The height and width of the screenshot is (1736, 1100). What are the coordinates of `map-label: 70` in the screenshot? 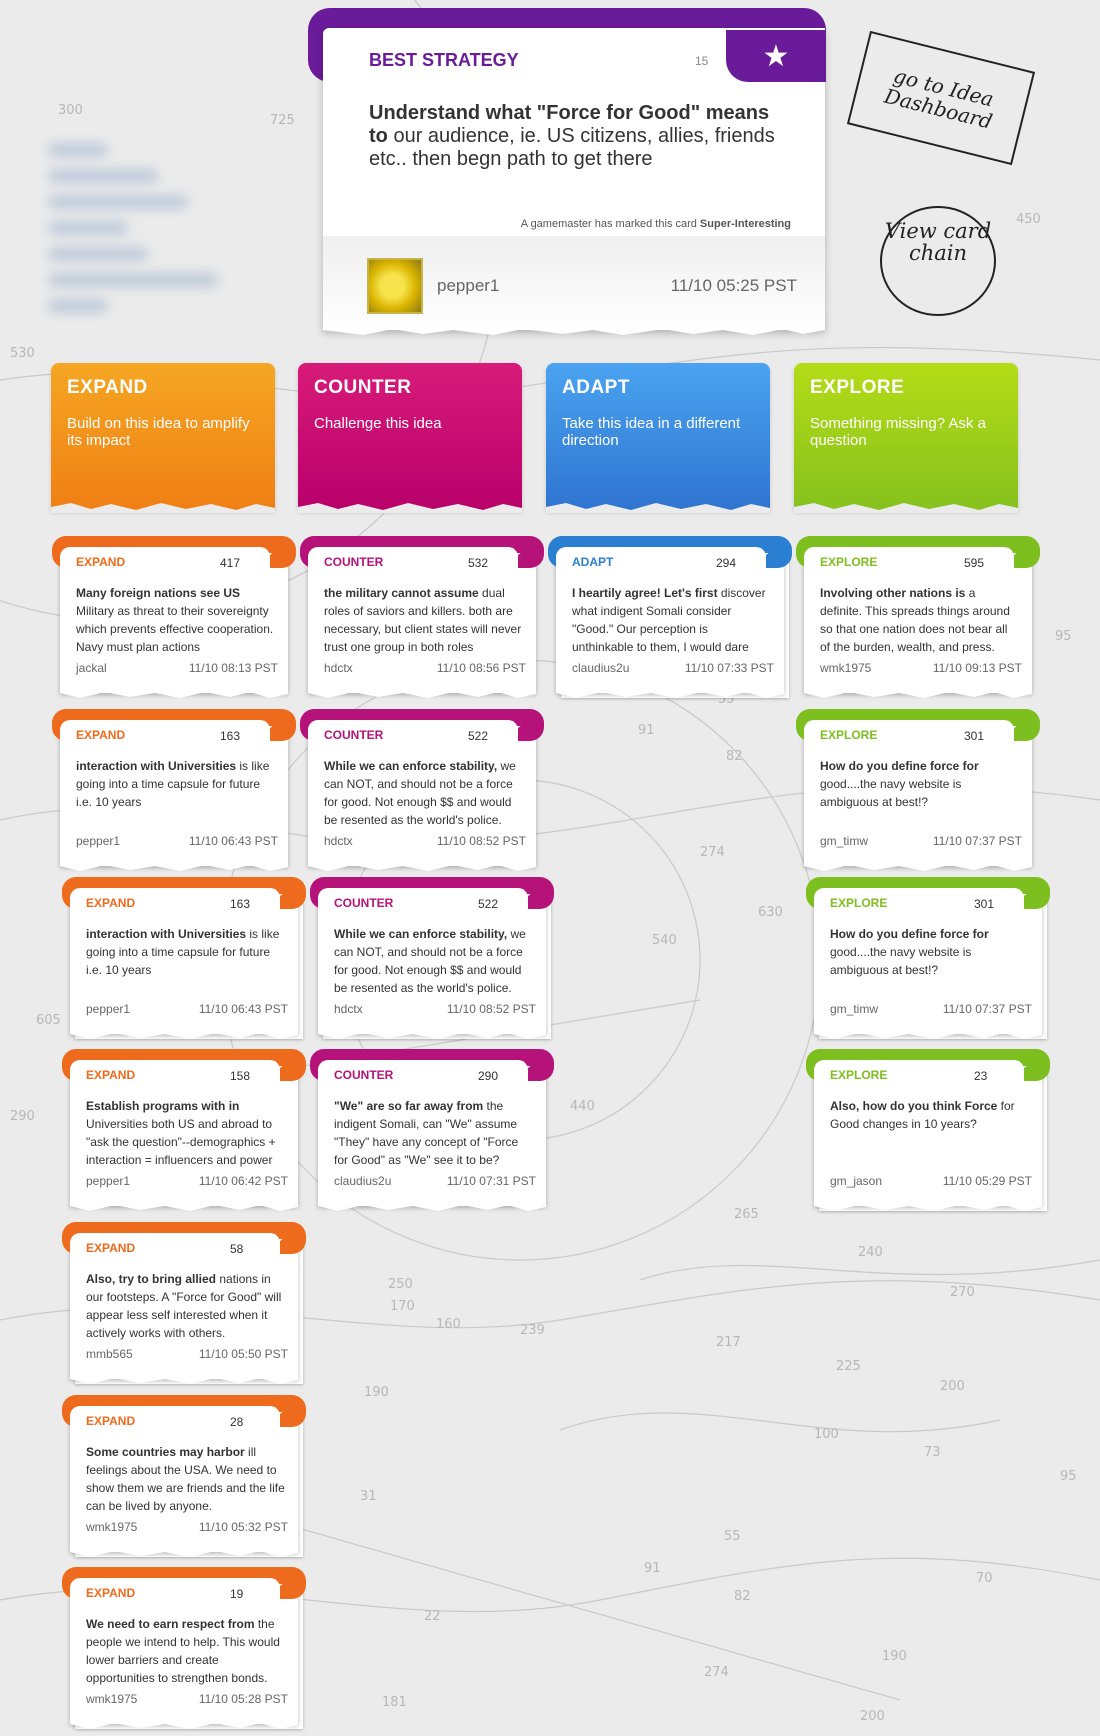 It's located at (984, 1578).